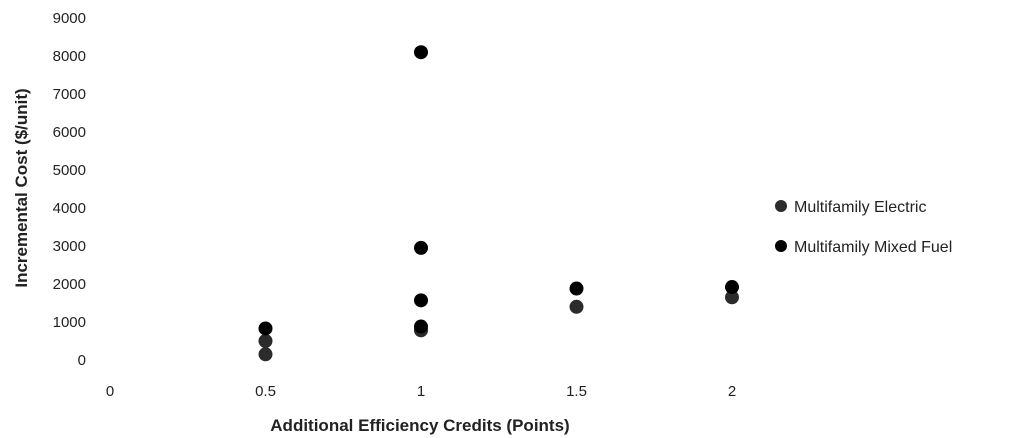 This screenshot has width=1010, height=438. I want to click on y-tick-label: 8000, so click(69, 56).